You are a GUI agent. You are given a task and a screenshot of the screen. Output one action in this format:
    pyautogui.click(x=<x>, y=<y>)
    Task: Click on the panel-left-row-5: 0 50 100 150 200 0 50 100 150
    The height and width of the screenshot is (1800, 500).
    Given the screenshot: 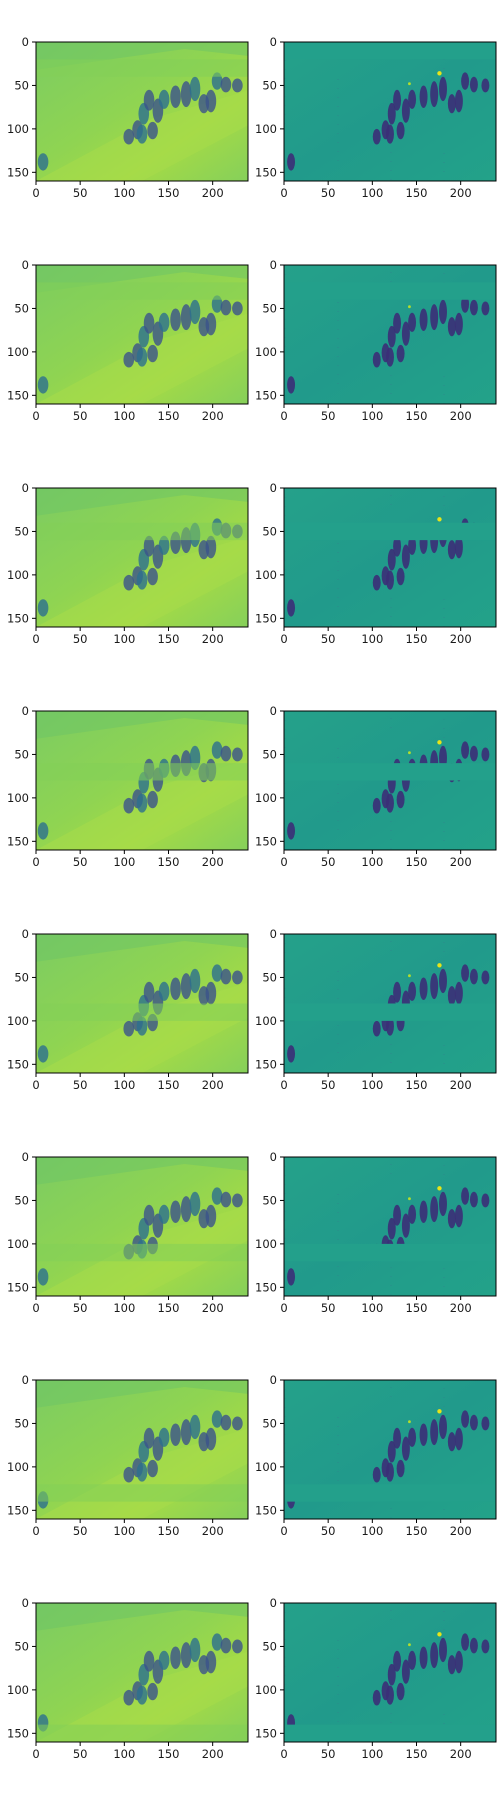 What is the action you would take?
    pyautogui.click(x=128, y=1009)
    